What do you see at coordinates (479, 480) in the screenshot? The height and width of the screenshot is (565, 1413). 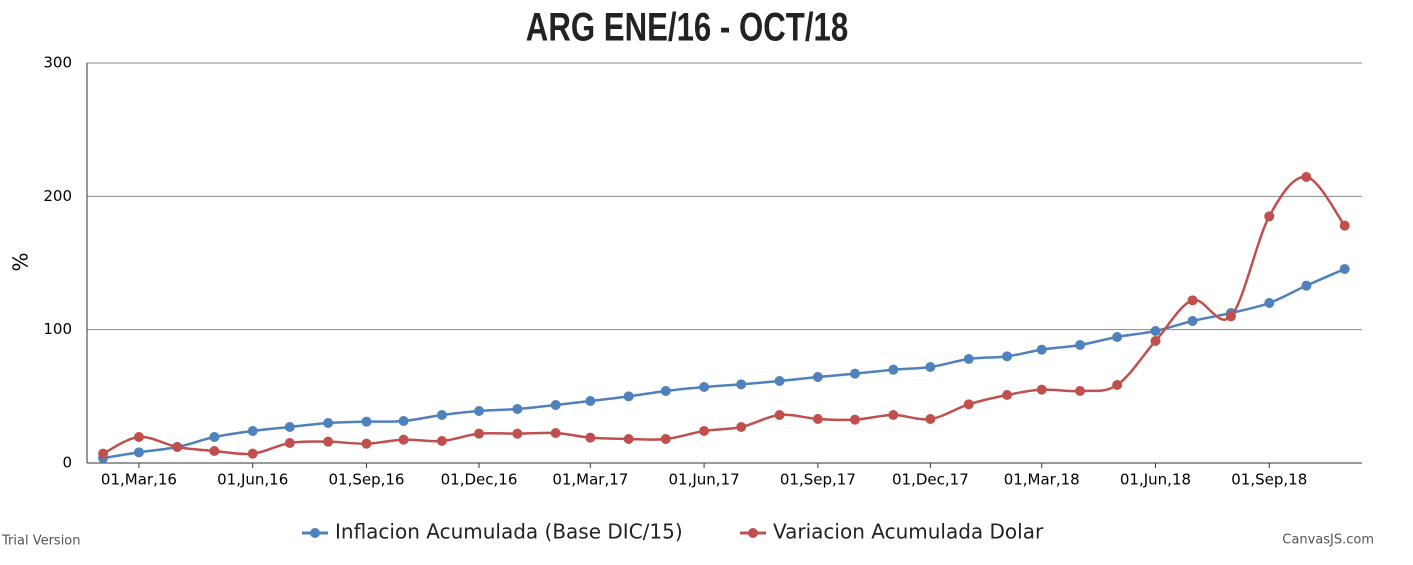 I see `x-tick-label: 01,Dec,16` at bounding box center [479, 480].